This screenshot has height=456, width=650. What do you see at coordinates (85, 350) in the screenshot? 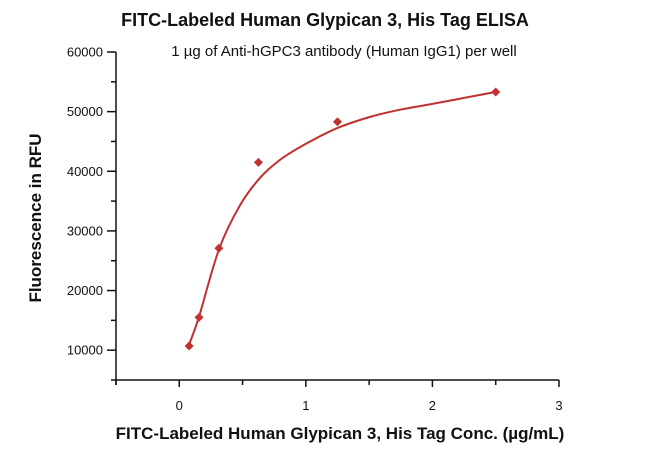
I see `y-tick-label: 10000` at bounding box center [85, 350].